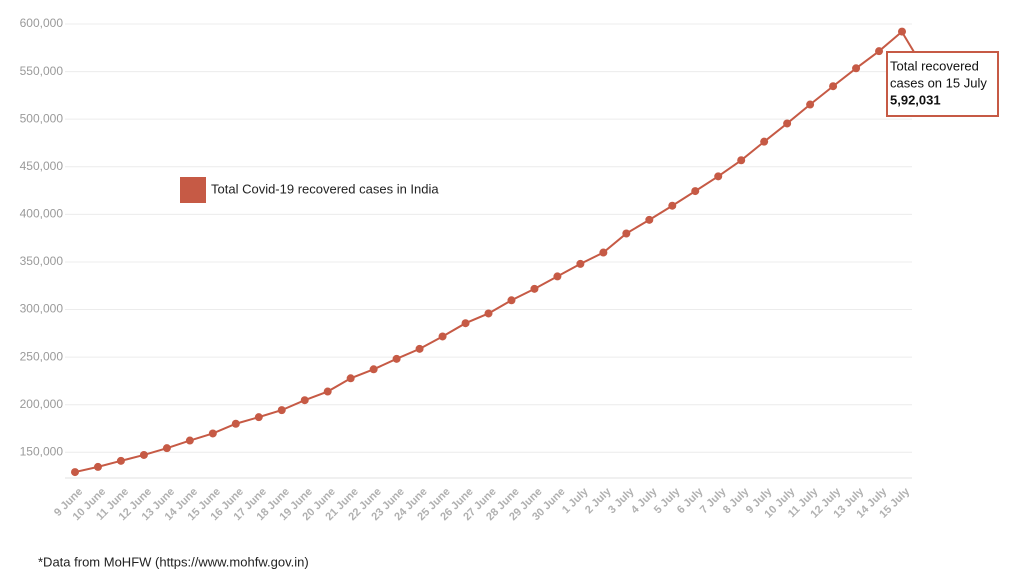  What do you see at coordinates (42, 71) in the screenshot?
I see `y-tick-label: 550,000` at bounding box center [42, 71].